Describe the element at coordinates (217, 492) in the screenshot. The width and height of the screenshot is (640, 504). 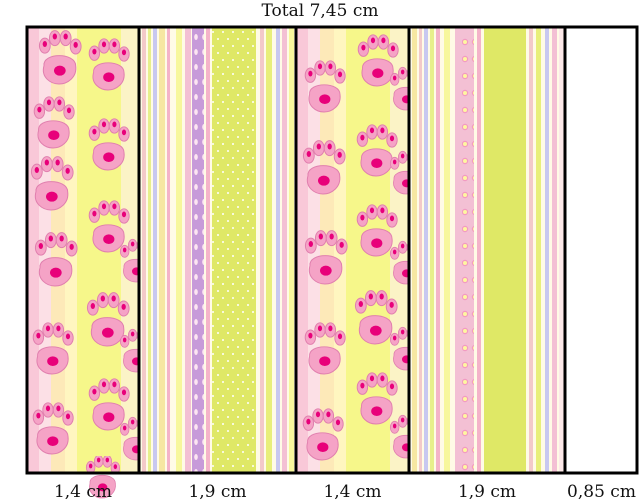
I see `panel-2-width-label: 1,9 cm` at that location.